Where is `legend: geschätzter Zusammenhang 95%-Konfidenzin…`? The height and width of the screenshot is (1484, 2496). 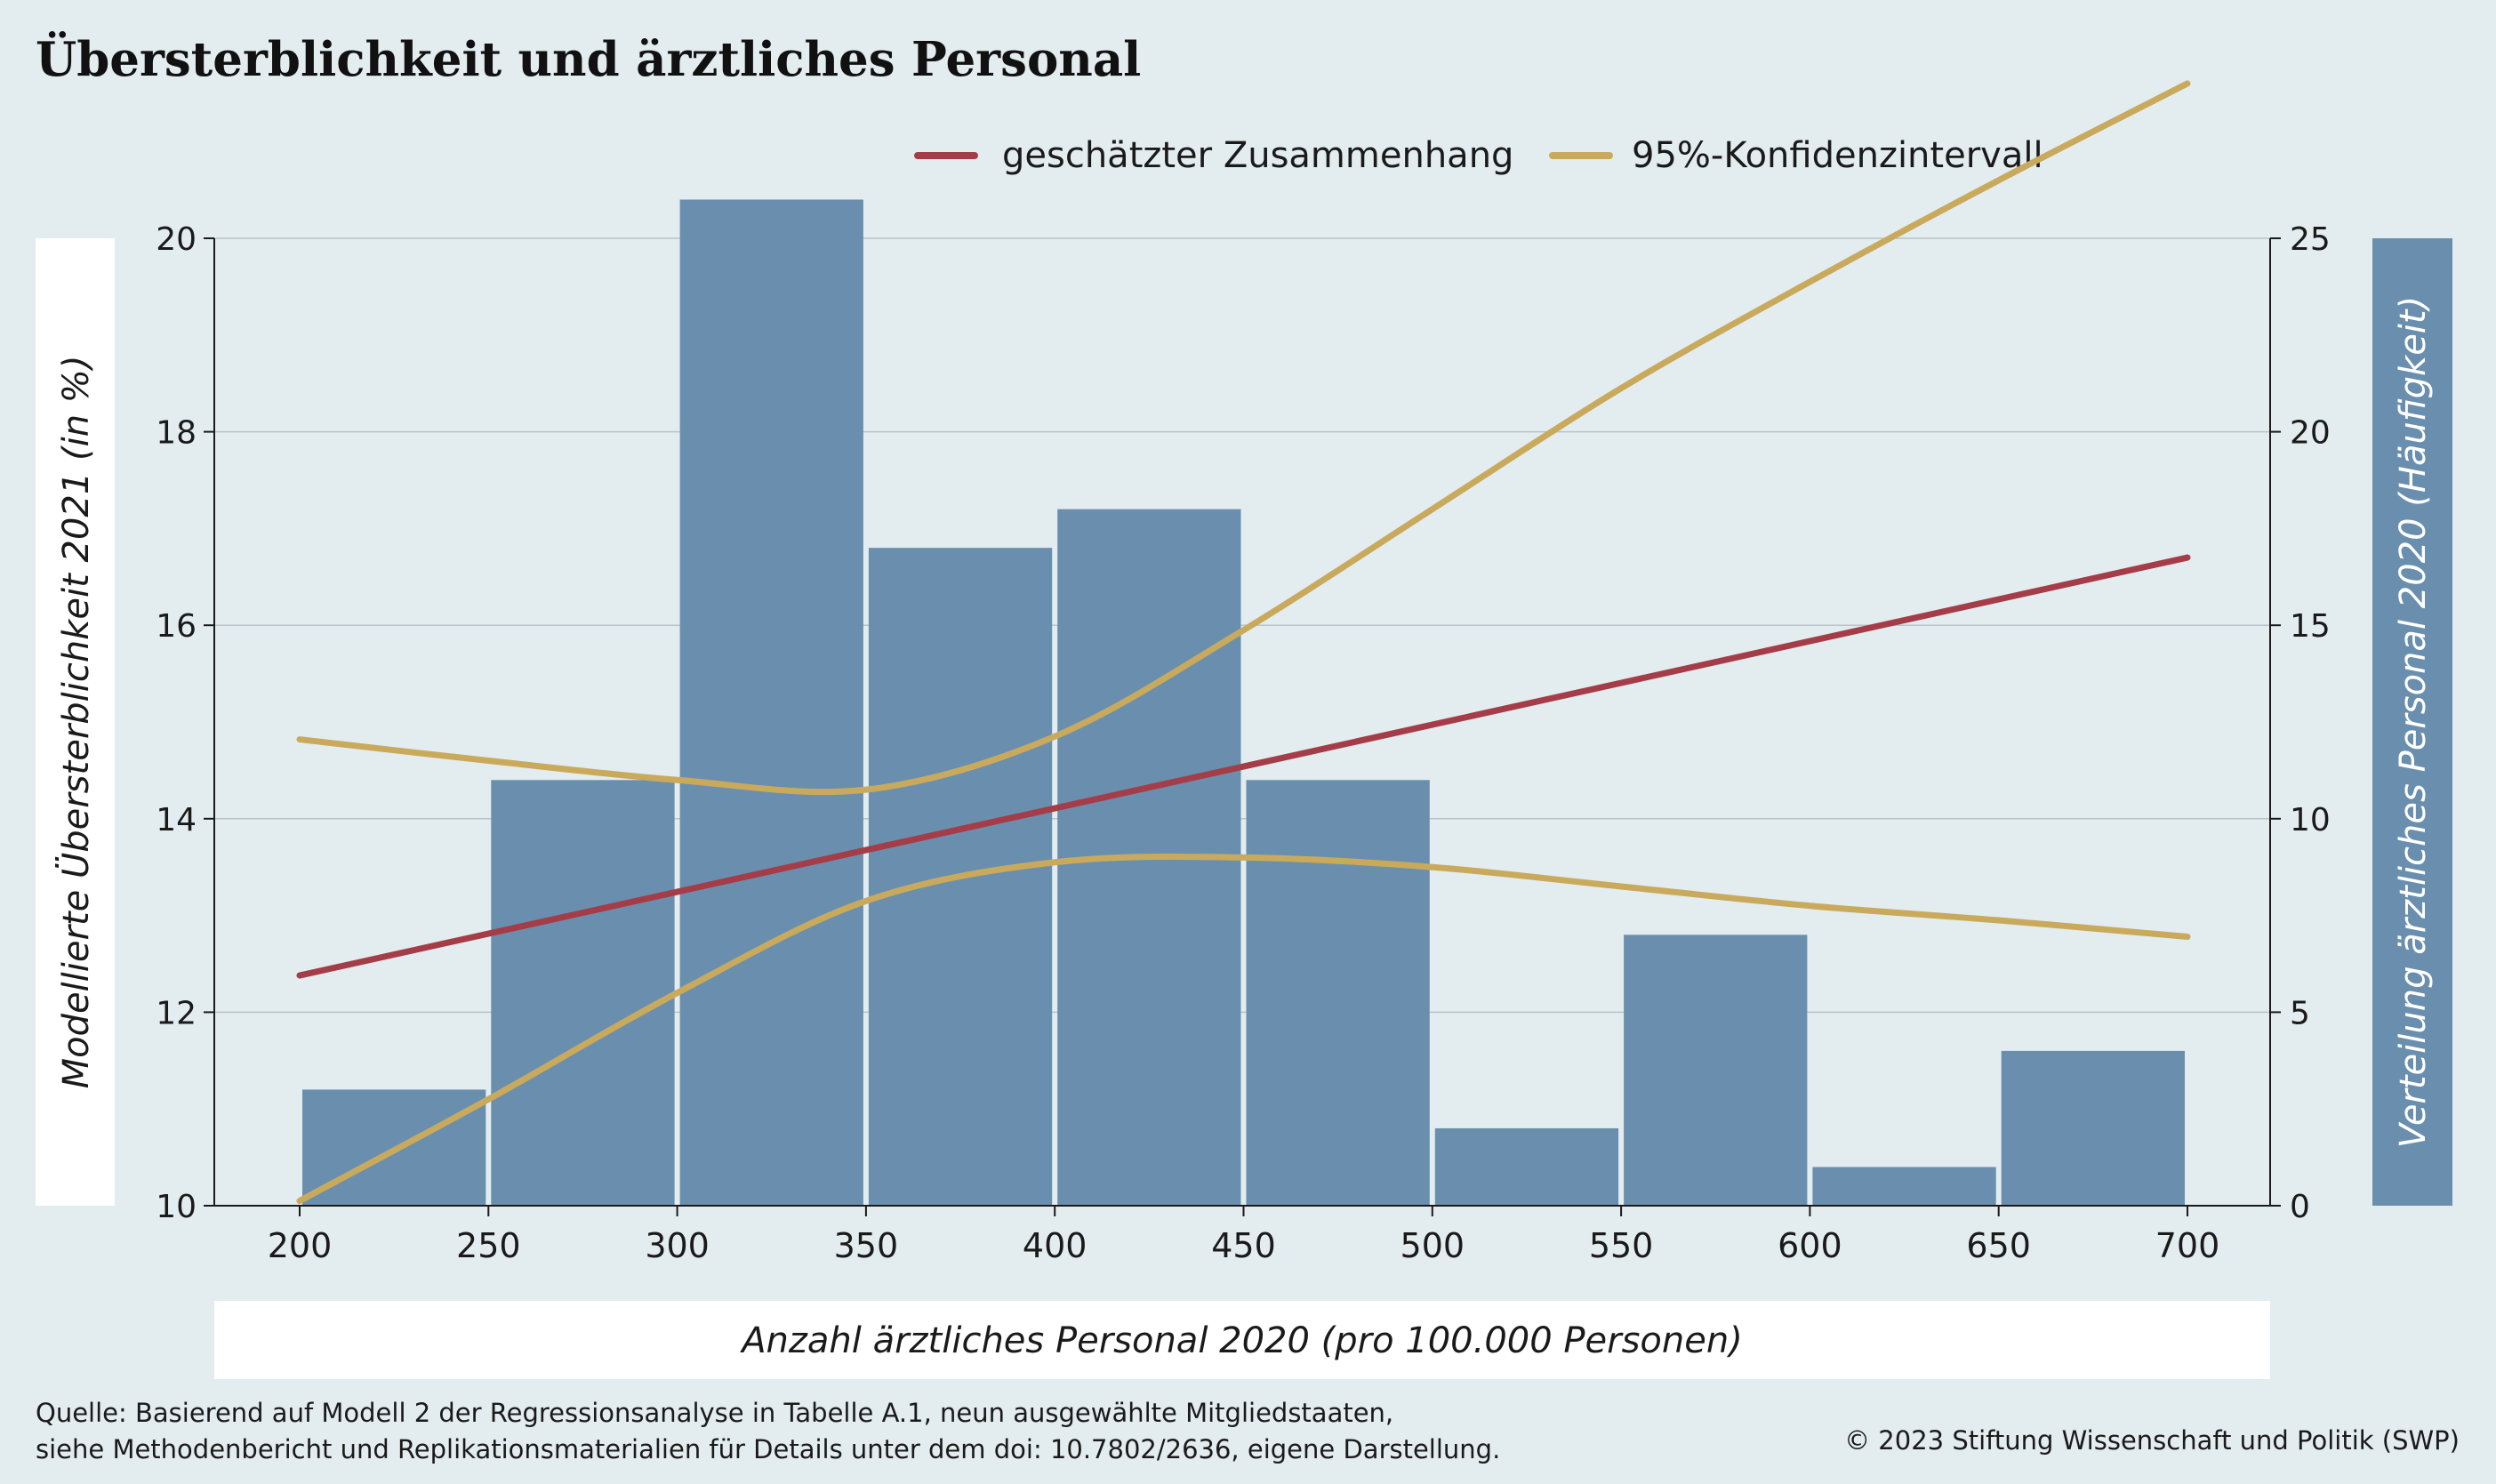
legend: geschätzter Zusammenhang 95%-Konfidenzin… is located at coordinates (1479, 155).